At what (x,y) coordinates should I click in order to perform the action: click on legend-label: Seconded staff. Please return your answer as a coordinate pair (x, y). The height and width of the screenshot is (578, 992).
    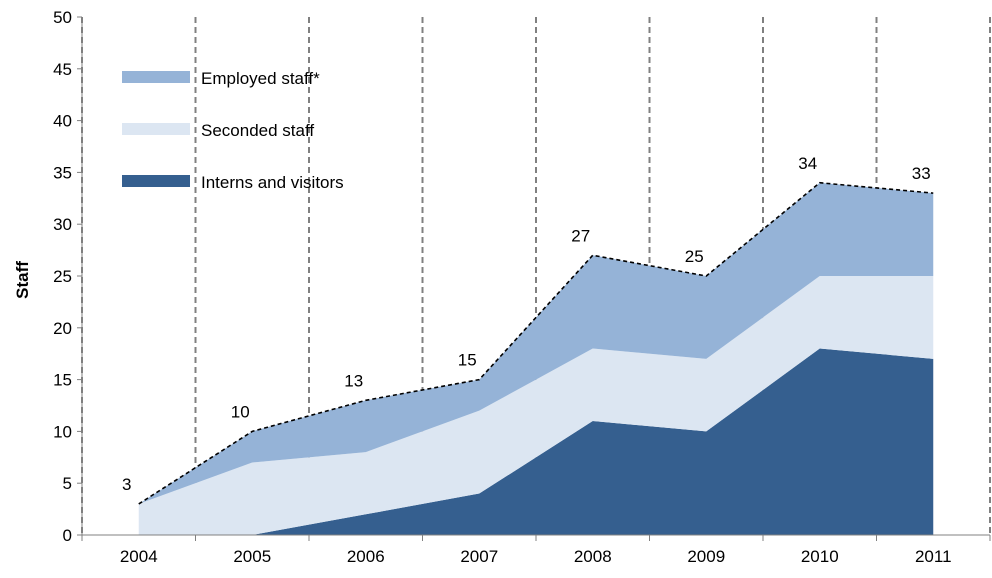
    Looking at the image, I should click on (257, 130).